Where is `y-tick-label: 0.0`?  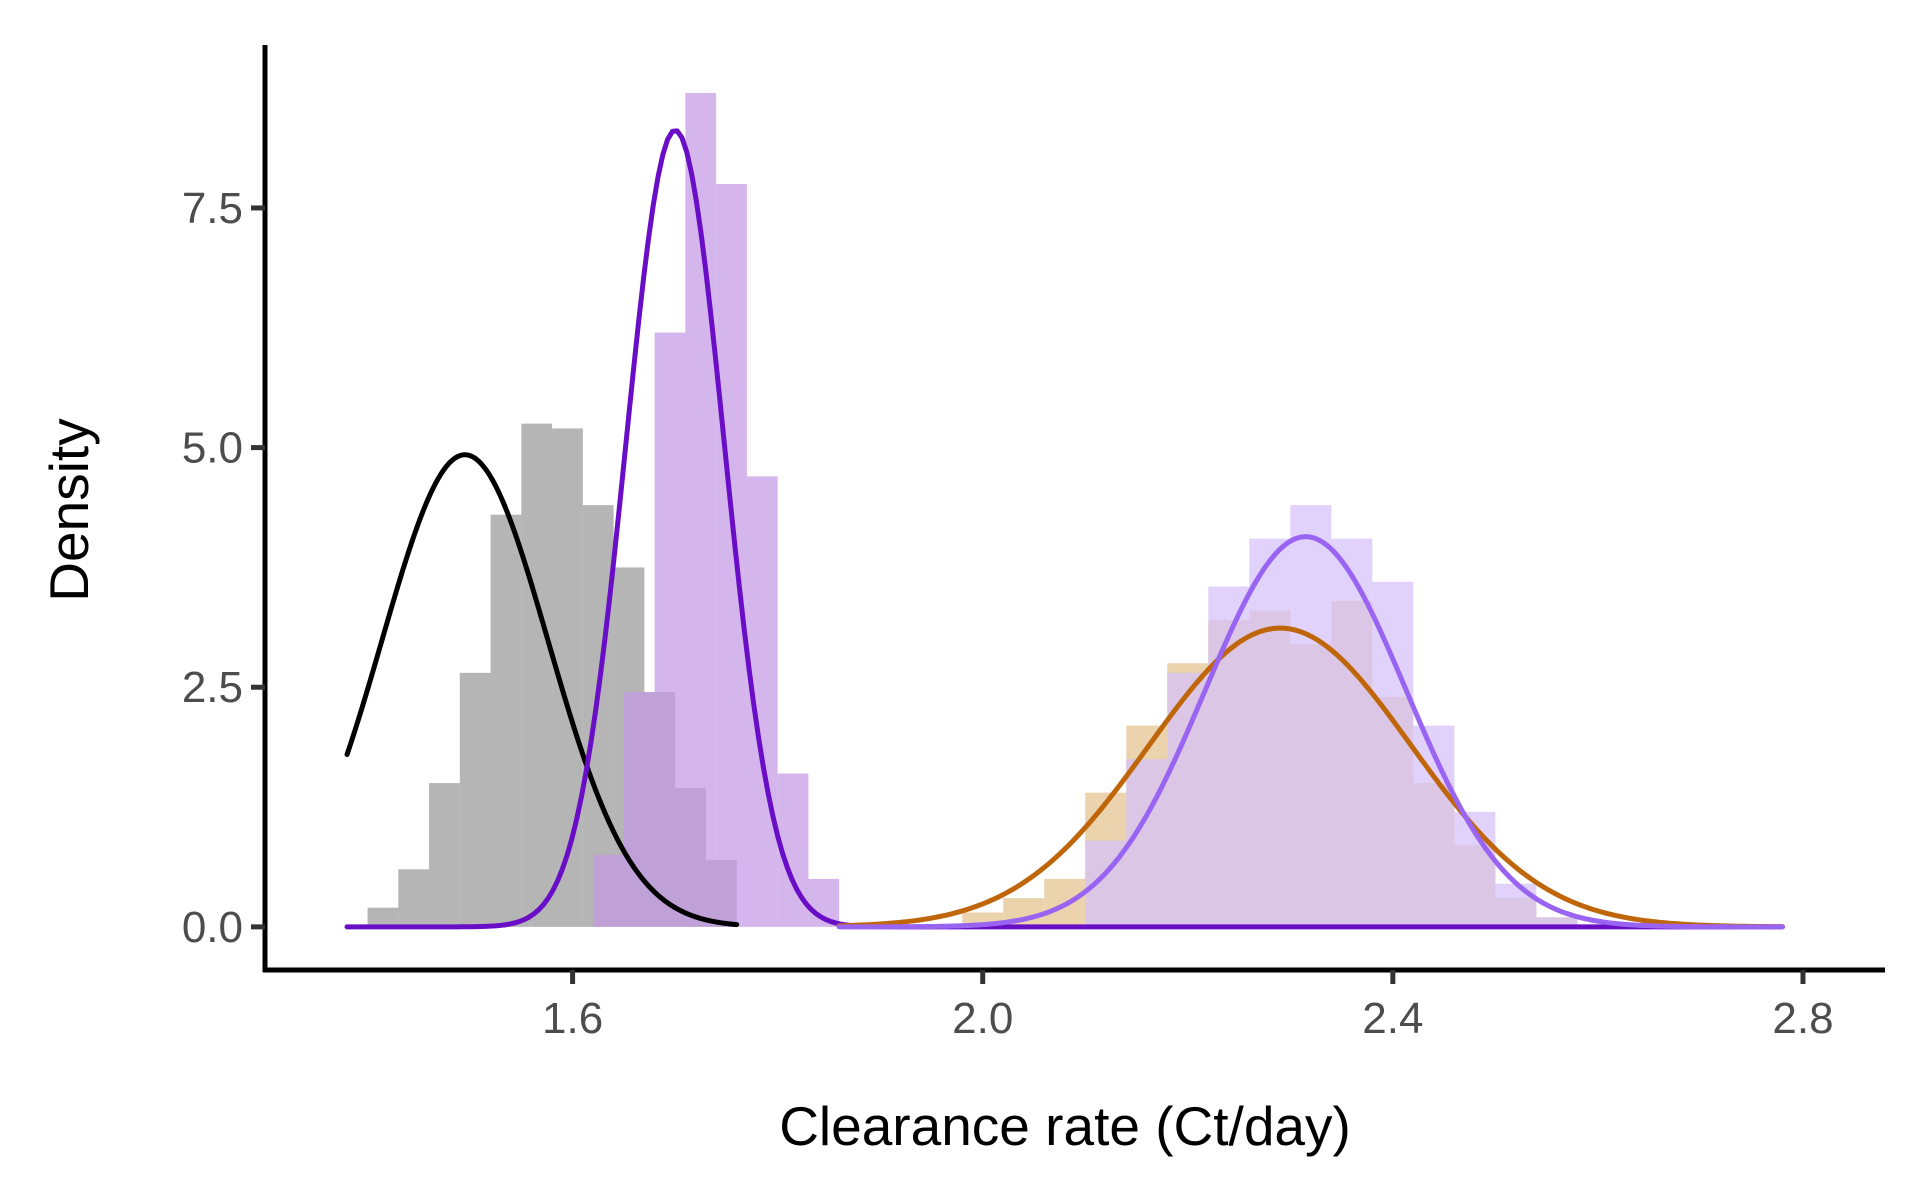 y-tick-label: 0.0 is located at coordinates (212, 927).